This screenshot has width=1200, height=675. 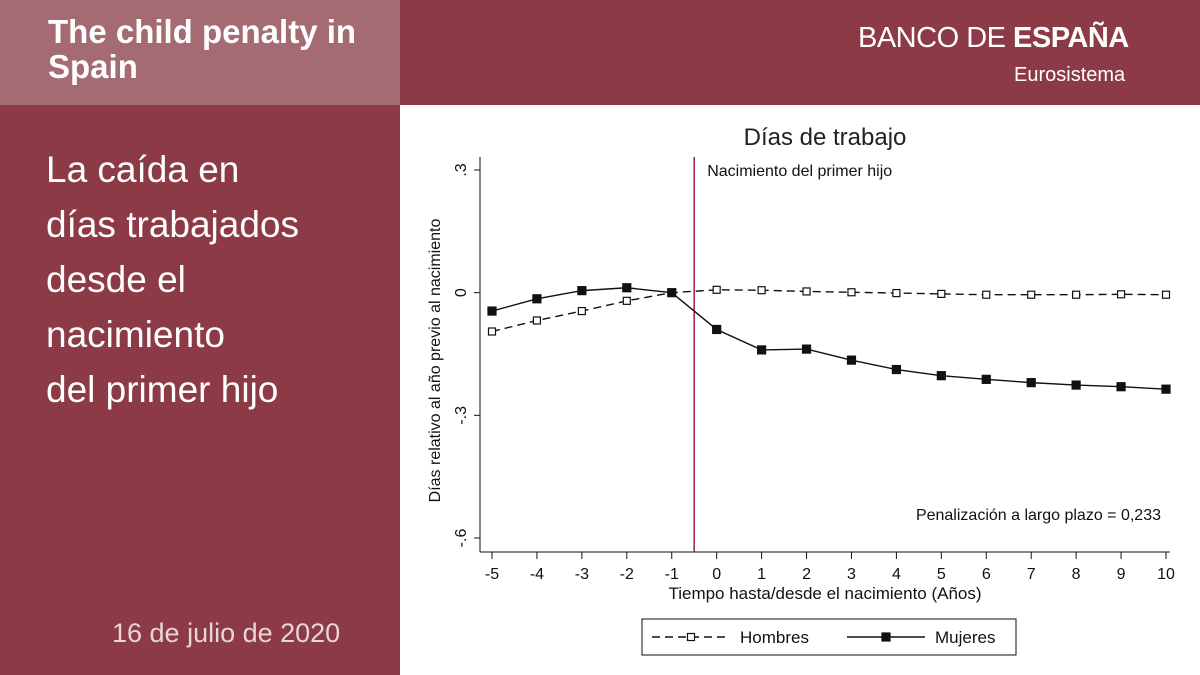 What do you see at coordinates (672, 574) in the screenshot?
I see `x-tick-label: -1` at bounding box center [672, 574].